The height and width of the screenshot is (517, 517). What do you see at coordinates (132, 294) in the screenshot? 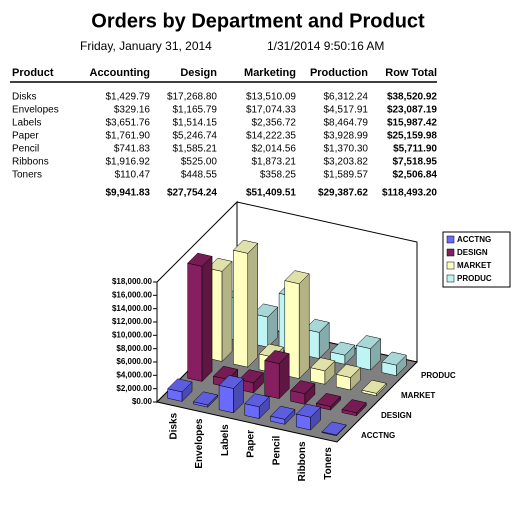
I see `y-tick-label: $16,000.00` at bounding box center [132, 294].